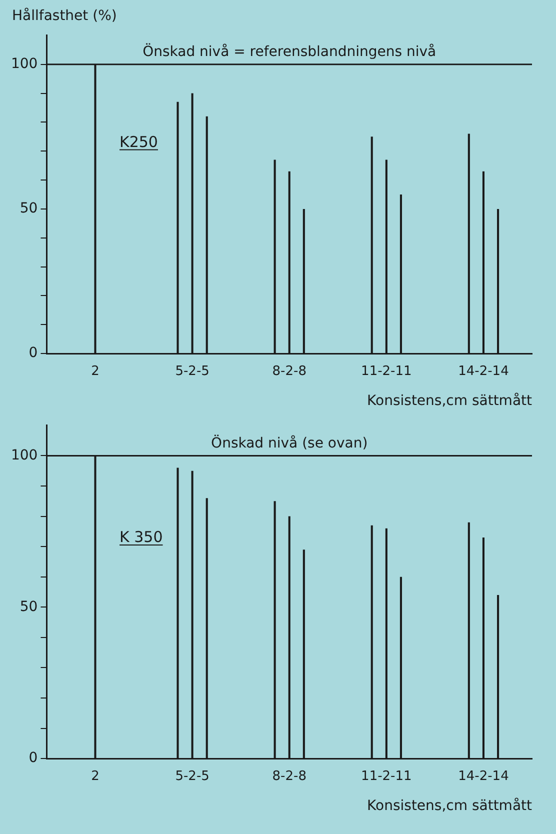 Image resolution: width=556 pixels, height=834 pixels. What do you see at coordinates (289, 51) in the screenshot?
I see `ref-line-label: Önskad nivå = referensblandningens nivå` at bounding box center [289, 51].